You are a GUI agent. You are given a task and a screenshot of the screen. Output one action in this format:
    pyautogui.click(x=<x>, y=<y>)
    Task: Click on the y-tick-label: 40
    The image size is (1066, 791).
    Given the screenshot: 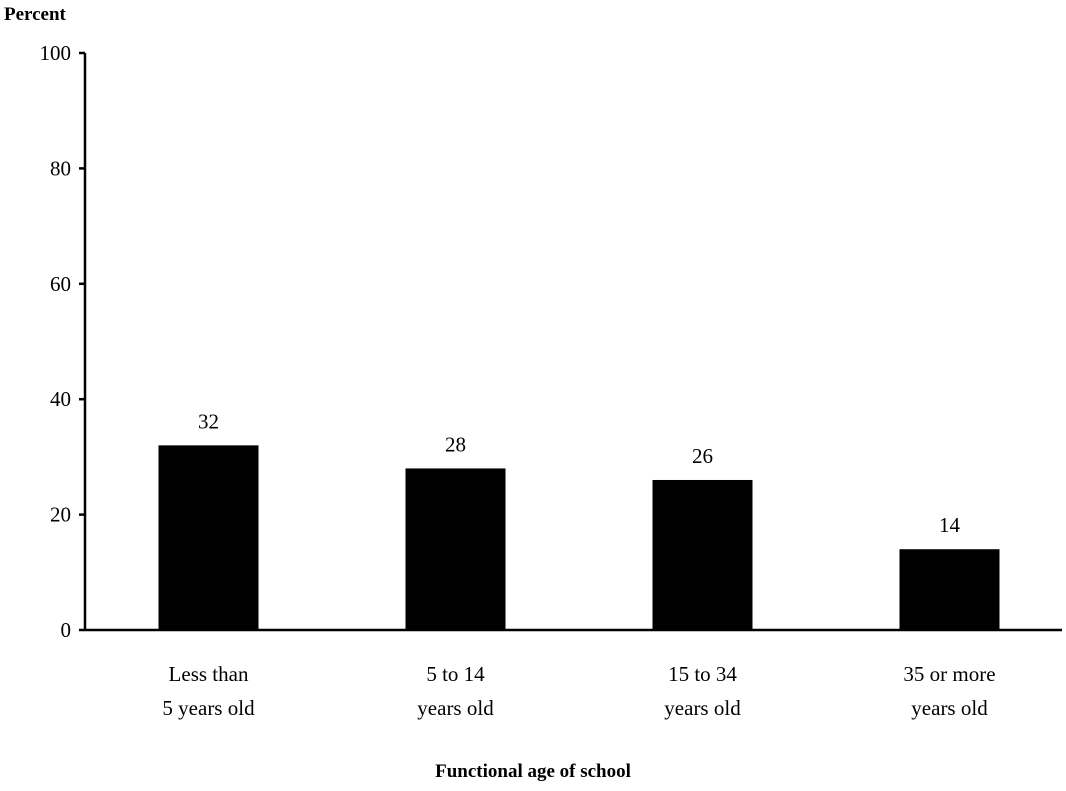 What is the action you would take?
    pyautogui.click(x=60, y=399)
    